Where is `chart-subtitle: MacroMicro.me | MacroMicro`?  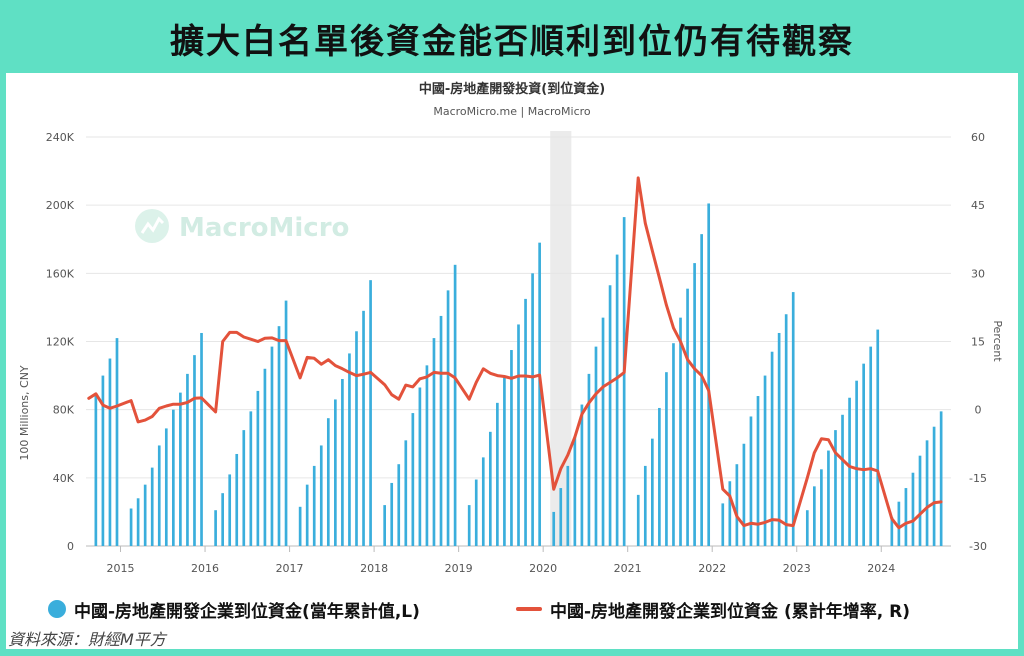
chart-subtitle: MacroMicro.me | MacroMicro is located at coordinates (512, 111).